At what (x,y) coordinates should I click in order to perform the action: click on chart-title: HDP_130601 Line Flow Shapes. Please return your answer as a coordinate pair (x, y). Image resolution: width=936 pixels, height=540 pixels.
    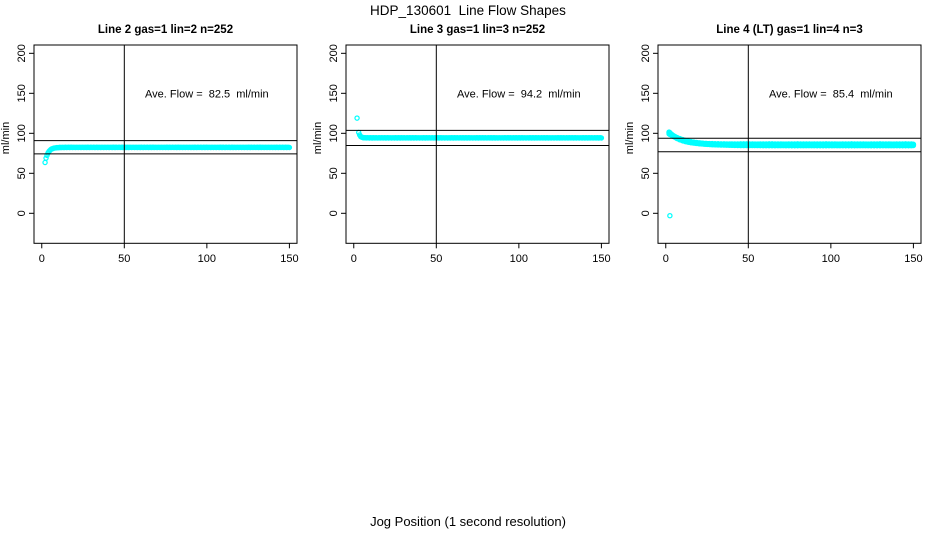
    Looking at the image, I should click on (468, 10).